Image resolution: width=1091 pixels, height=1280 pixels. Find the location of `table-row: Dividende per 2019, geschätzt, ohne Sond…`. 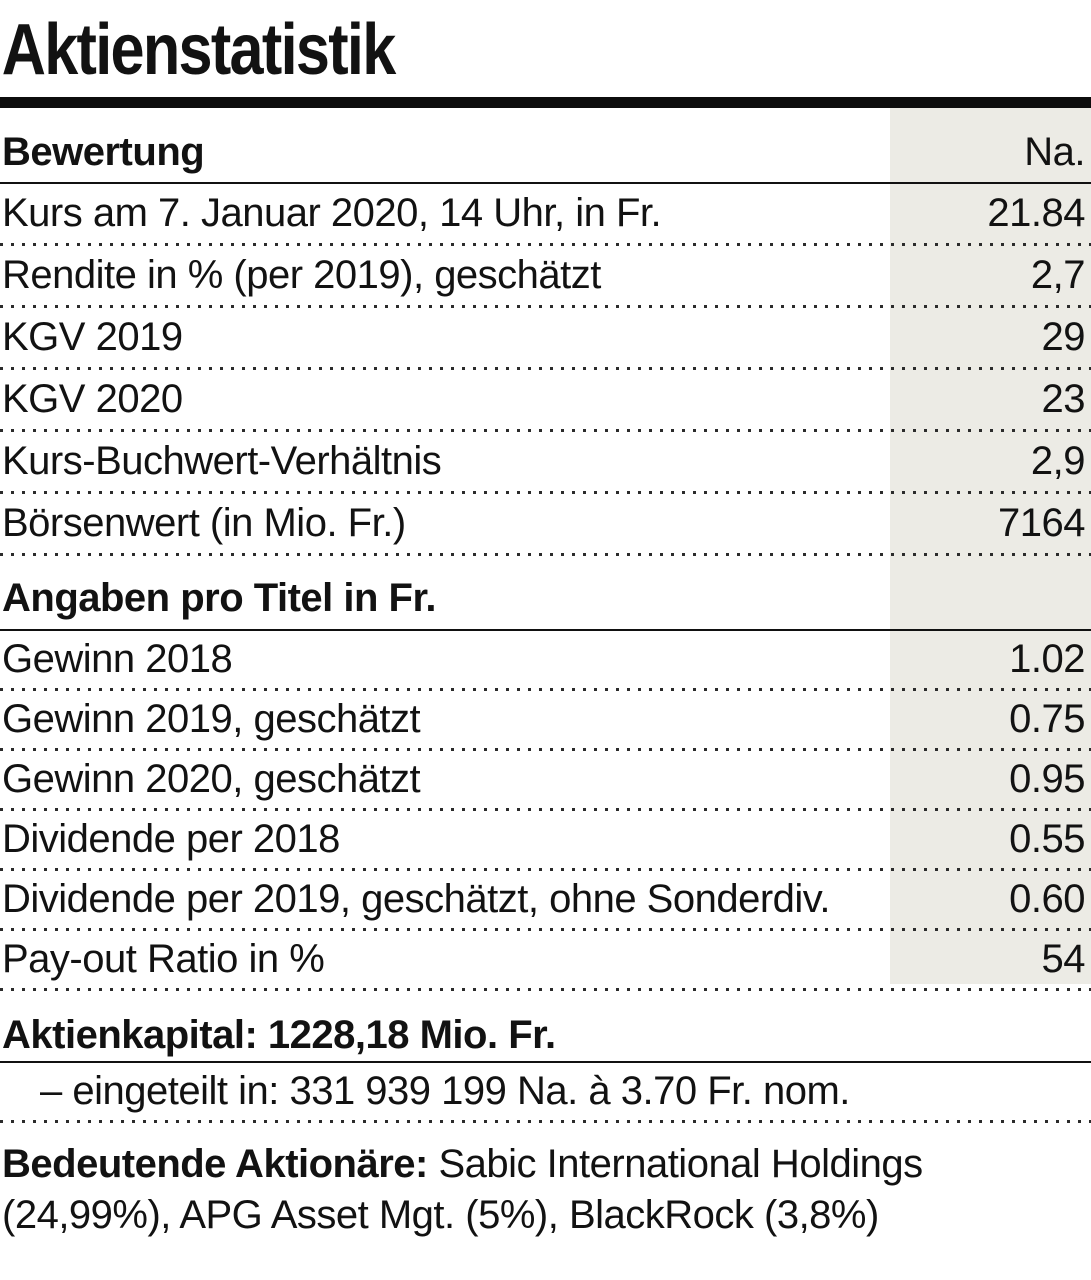

table-row: Dividende per 2019, geschätzt, ohne Sond… is located at coordinates (545, 899).